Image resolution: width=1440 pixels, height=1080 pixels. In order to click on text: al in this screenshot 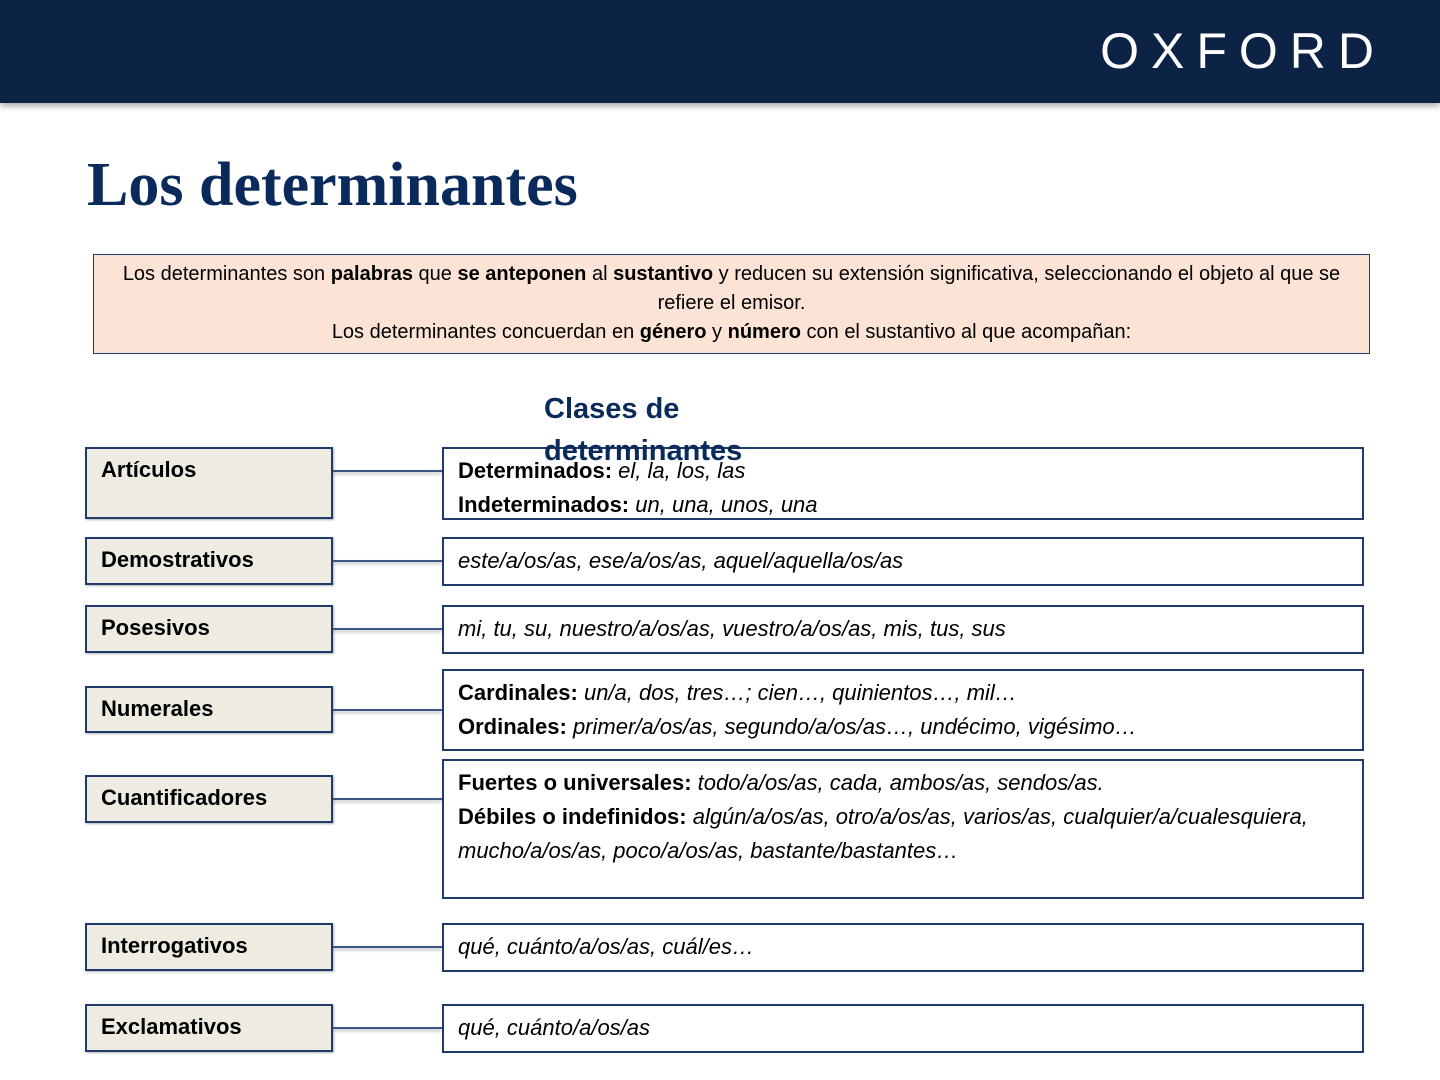, I will do `click(600, 274)`.